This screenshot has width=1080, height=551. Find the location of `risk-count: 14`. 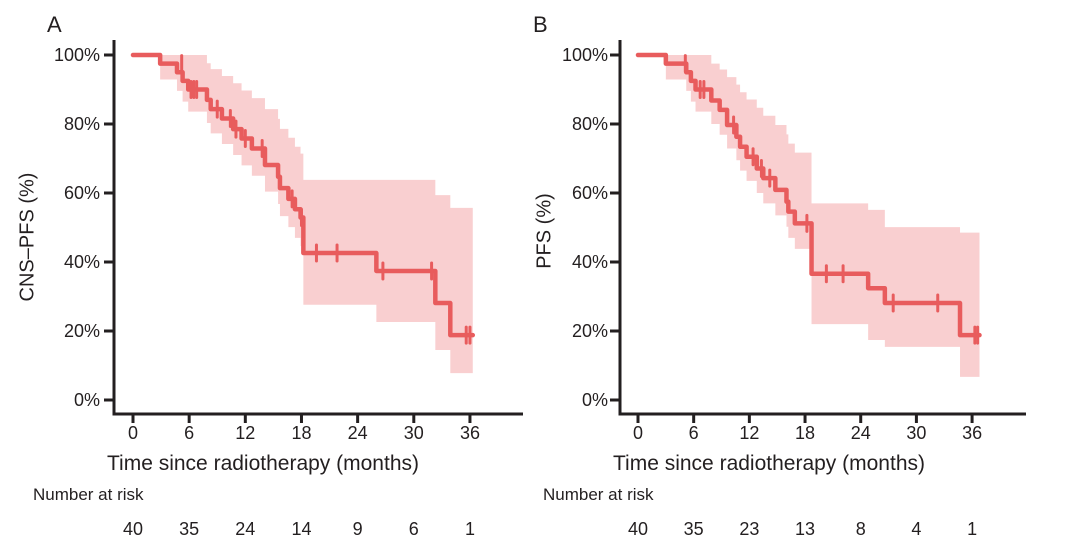

risk-count: 14 is located at coordinates (301, 529).